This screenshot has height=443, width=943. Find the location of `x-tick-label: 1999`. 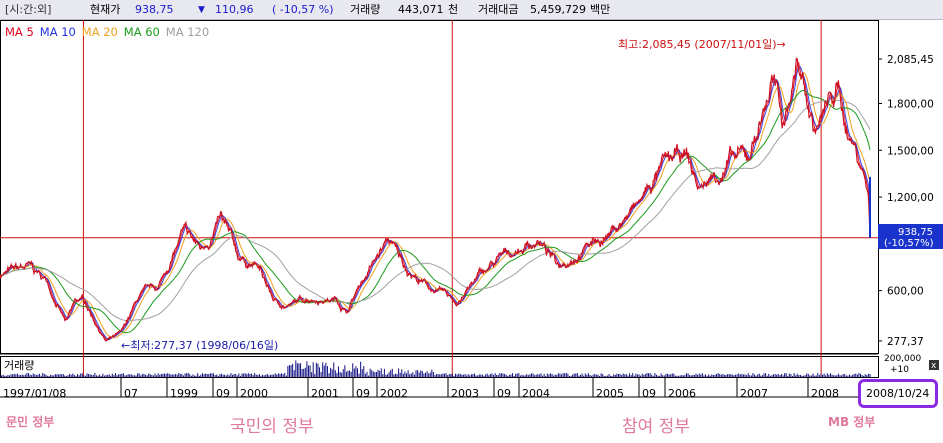

x-tick-label: 1999 is located at coordinates (184, 393).